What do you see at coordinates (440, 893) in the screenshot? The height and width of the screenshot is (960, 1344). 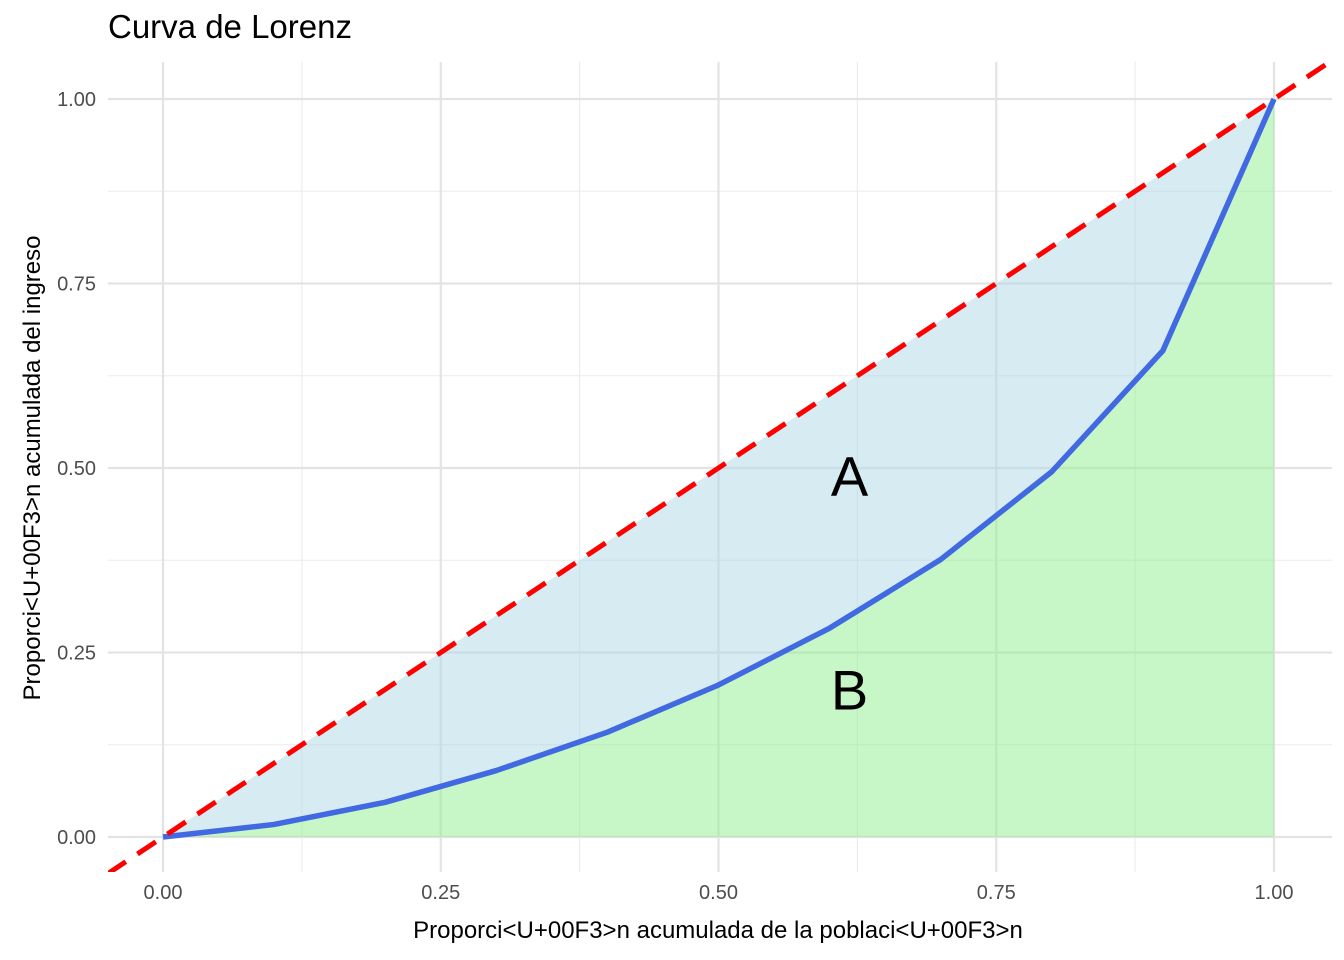 I see `x-tick-label: 0.25` at bounding box center [440, 893].